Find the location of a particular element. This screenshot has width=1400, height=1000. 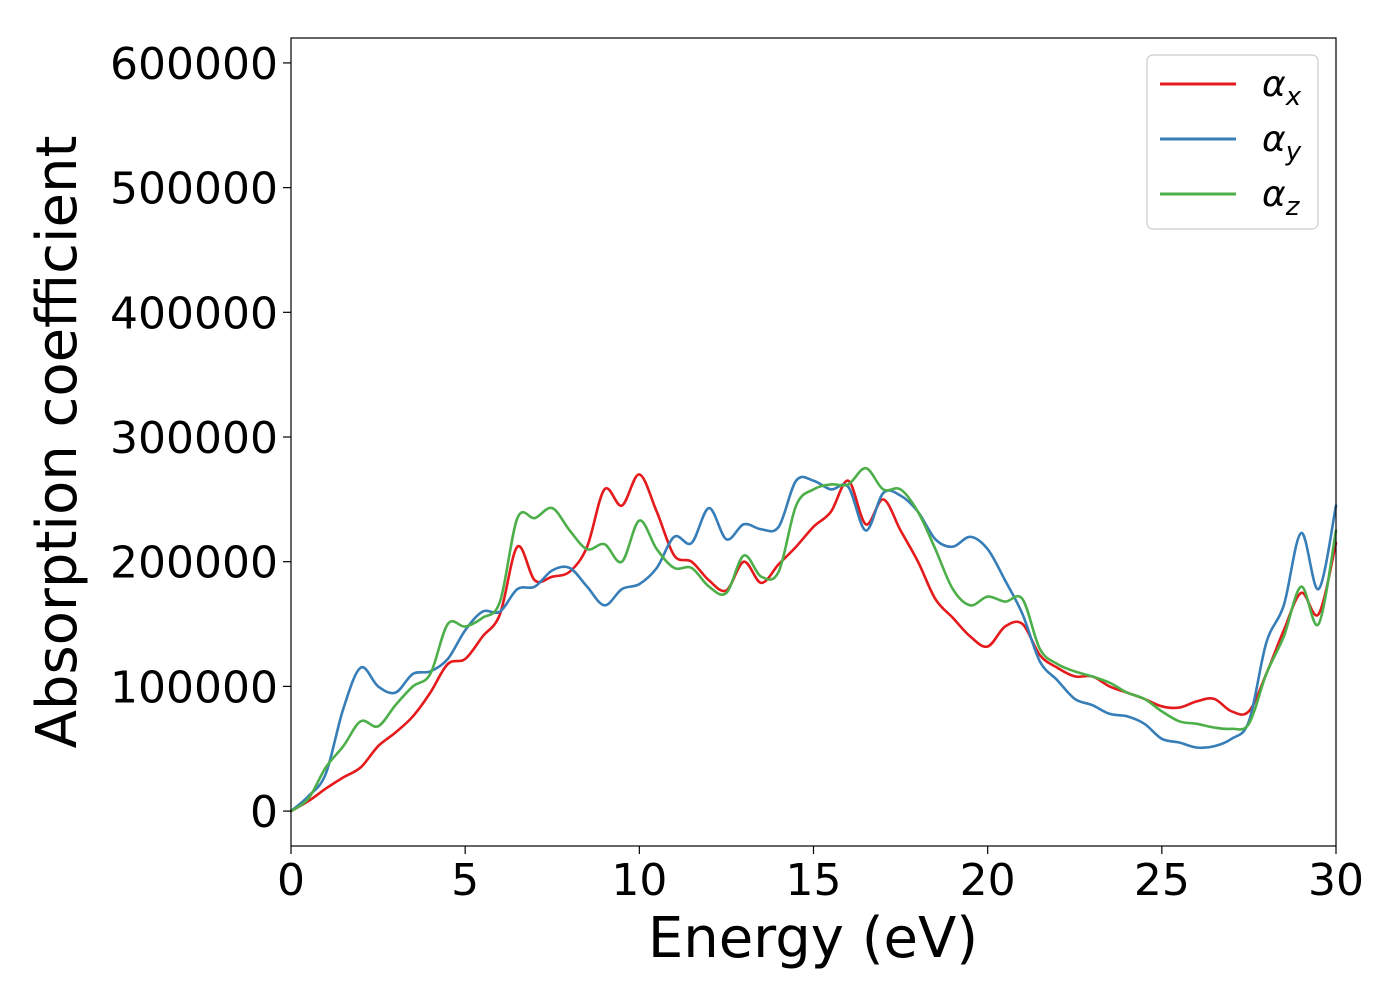

y-tick-label: 0 is located at coordinates (264, 812).